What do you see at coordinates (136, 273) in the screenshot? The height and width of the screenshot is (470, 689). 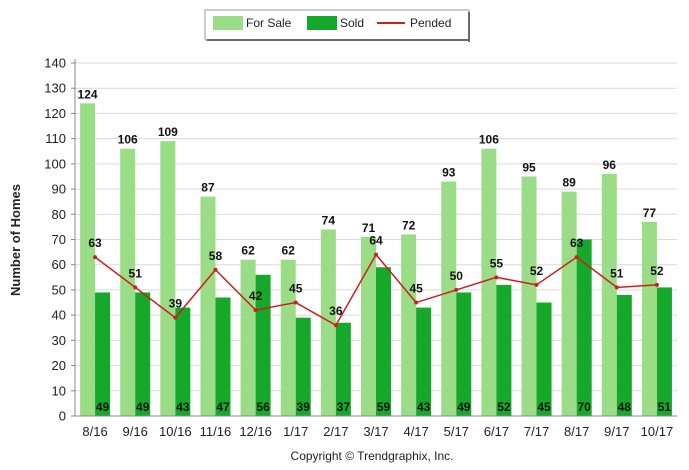 I see `data-label-pended: 51` at bounding box center [136, 273].